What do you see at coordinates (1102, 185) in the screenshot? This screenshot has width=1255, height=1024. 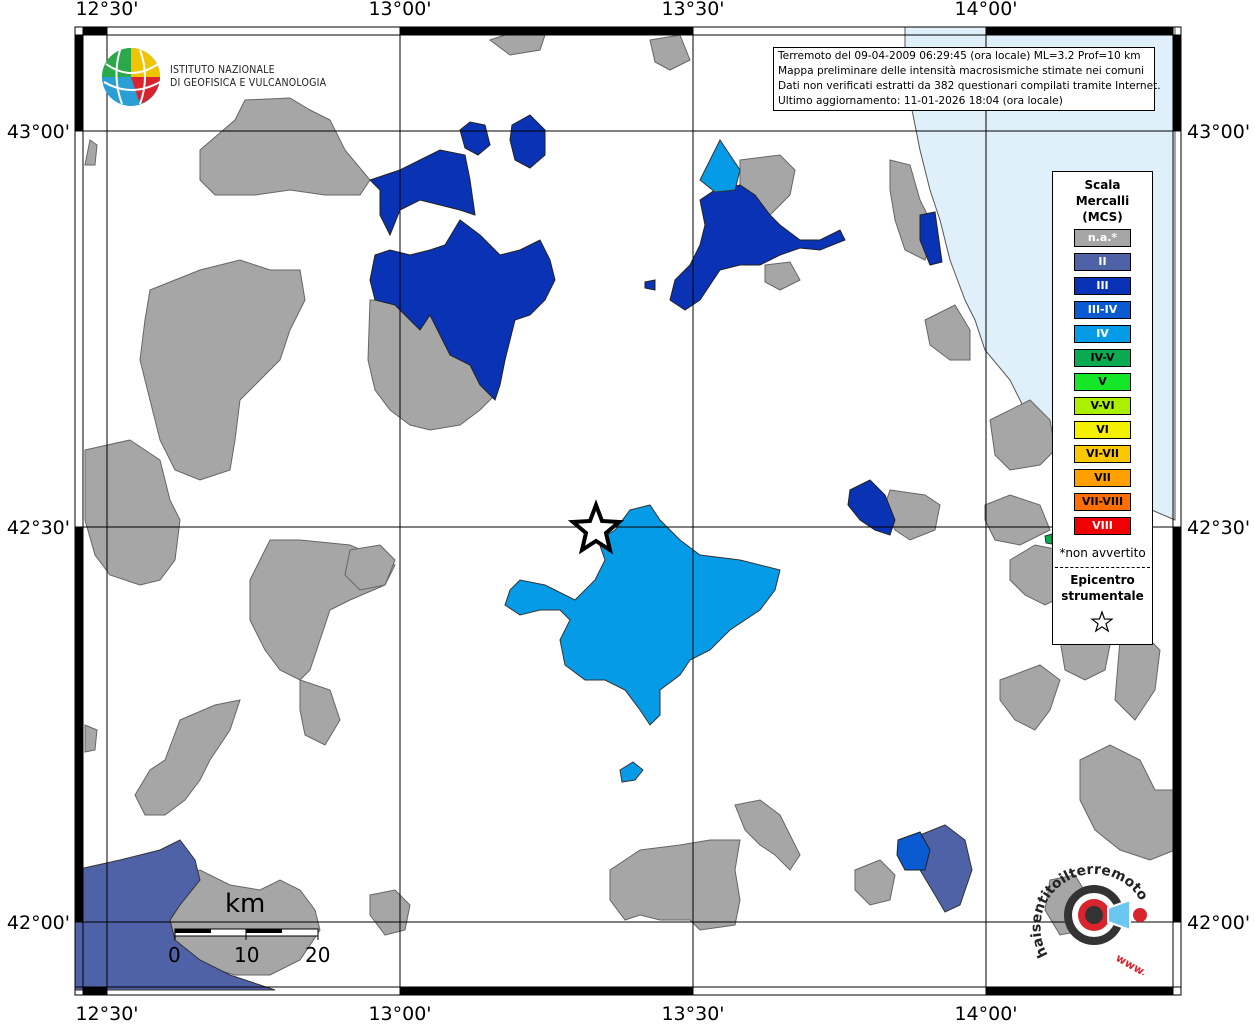 I see `legend-title-line-1: Scala` at bounding box center [1102, 185].